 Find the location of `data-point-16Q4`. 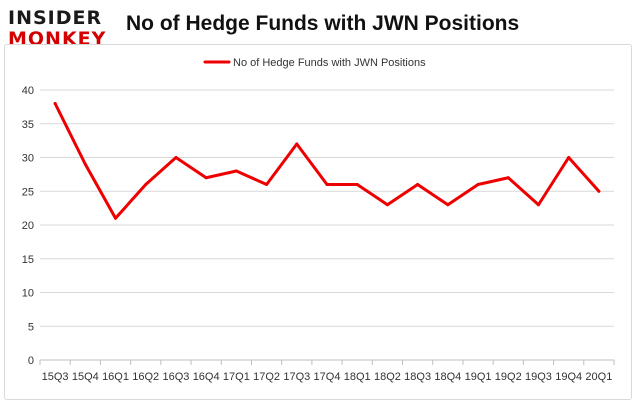

data-point-16Q4 is located at coordinates (206, 178).